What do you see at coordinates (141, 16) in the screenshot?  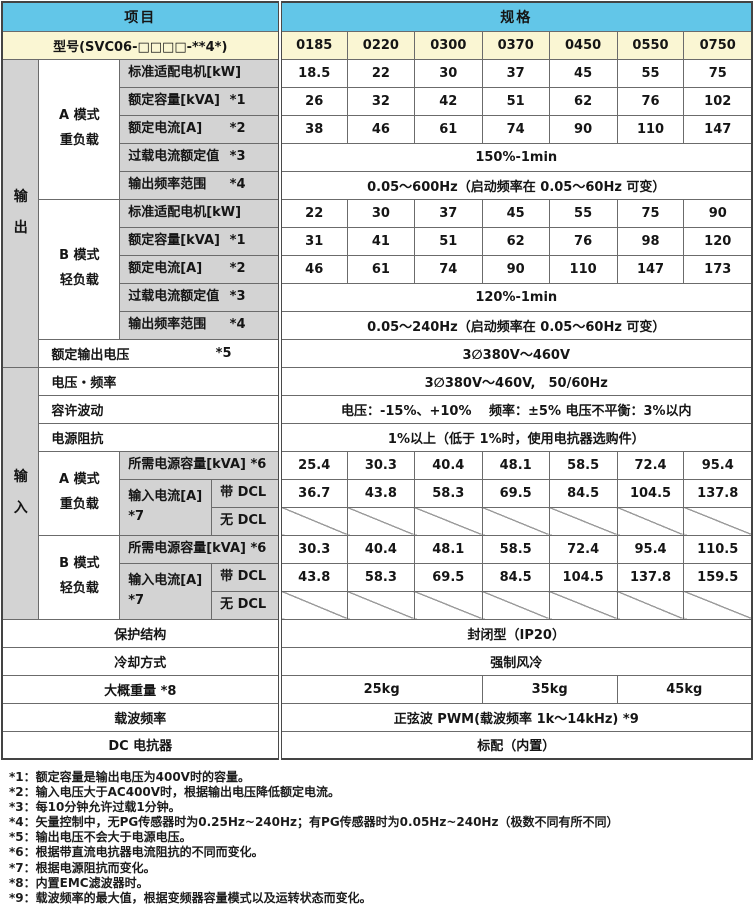 I see `column-header: 项目` at bounding box center [141, 16].